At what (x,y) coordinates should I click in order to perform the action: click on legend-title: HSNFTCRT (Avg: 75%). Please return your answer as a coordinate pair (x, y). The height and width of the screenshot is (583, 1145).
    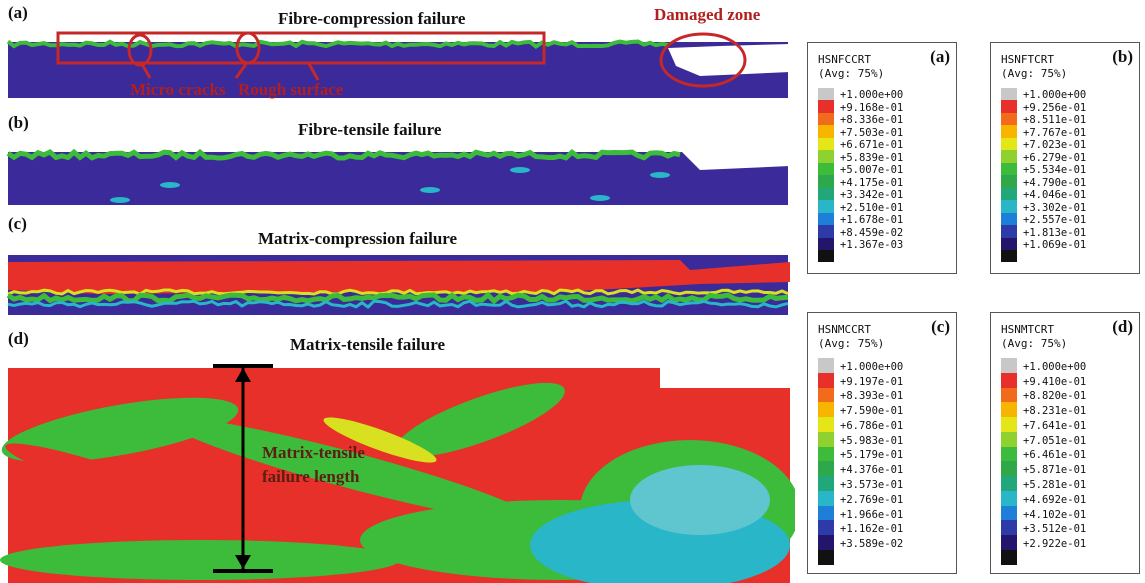
    Looking at the image, I should click on (1034, 67).